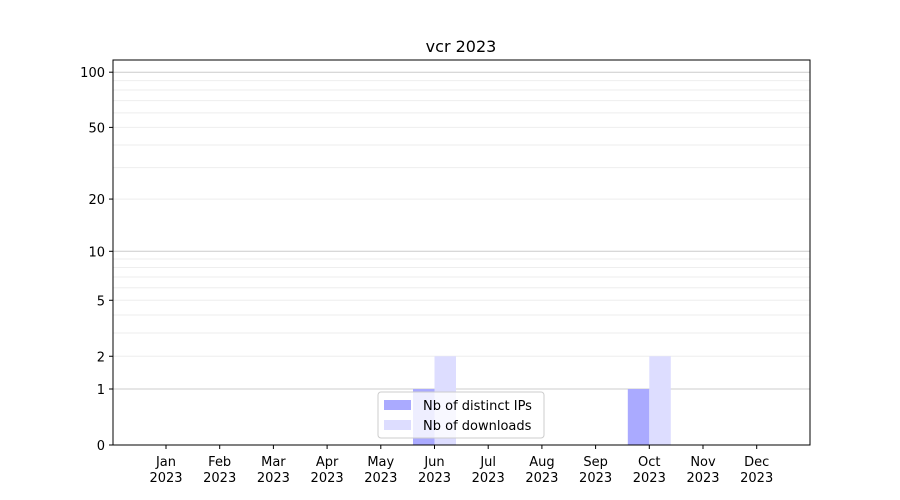  I want to click on x-tick-label: Jul 2023, so click(488, 470).